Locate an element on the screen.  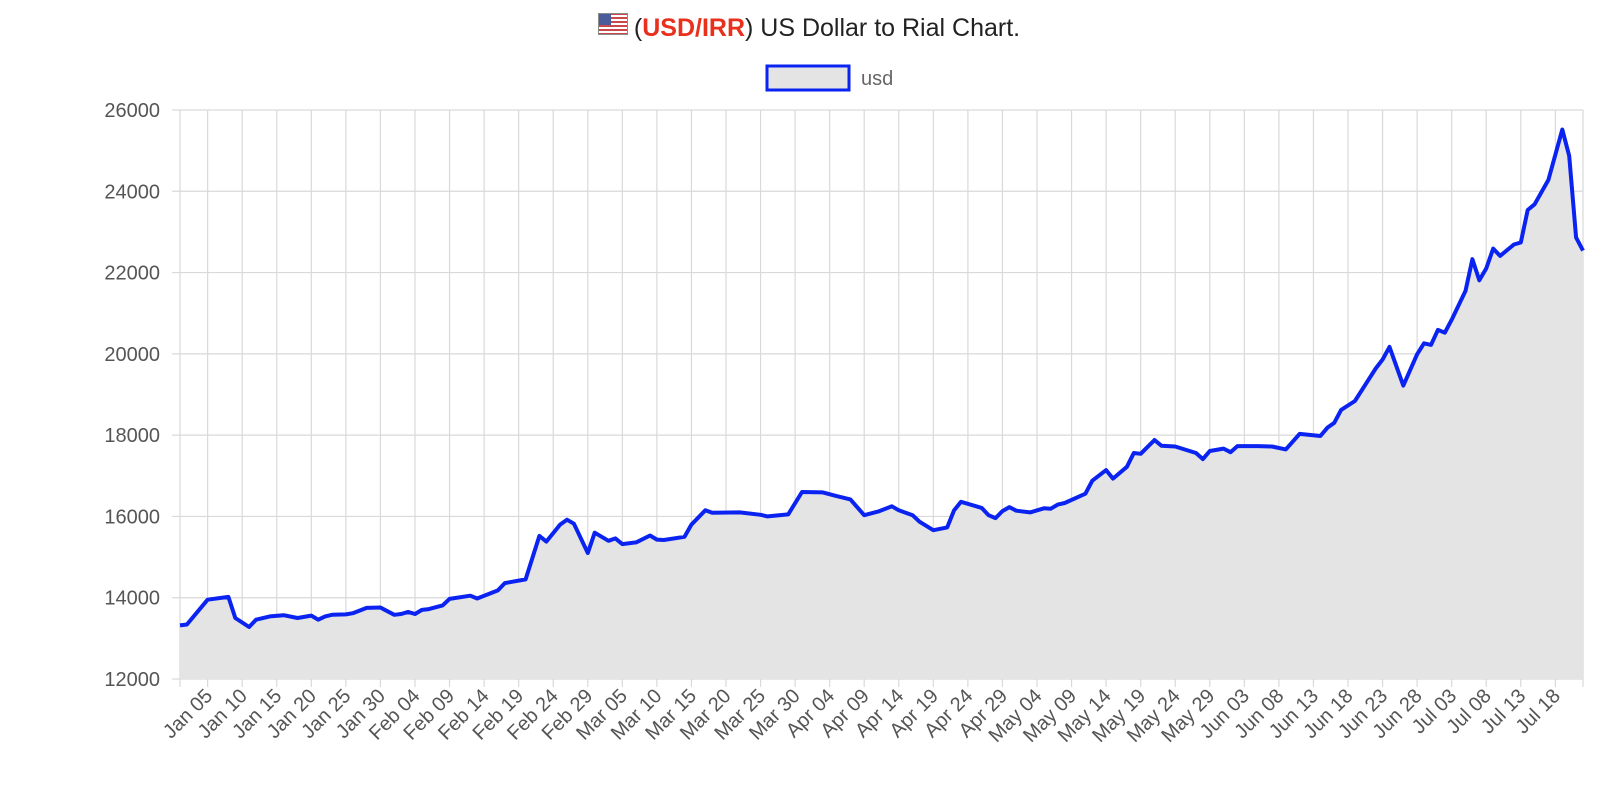
y-tick-label: 22000 is located at coordinates (132, 274).